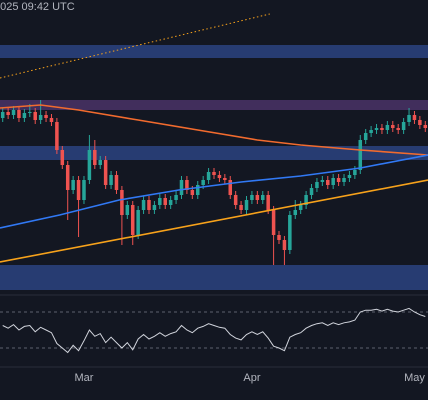  Describe the element at coordinates (251, 378) in the screenshot. I see `x-tick-label: Apr` at that location.